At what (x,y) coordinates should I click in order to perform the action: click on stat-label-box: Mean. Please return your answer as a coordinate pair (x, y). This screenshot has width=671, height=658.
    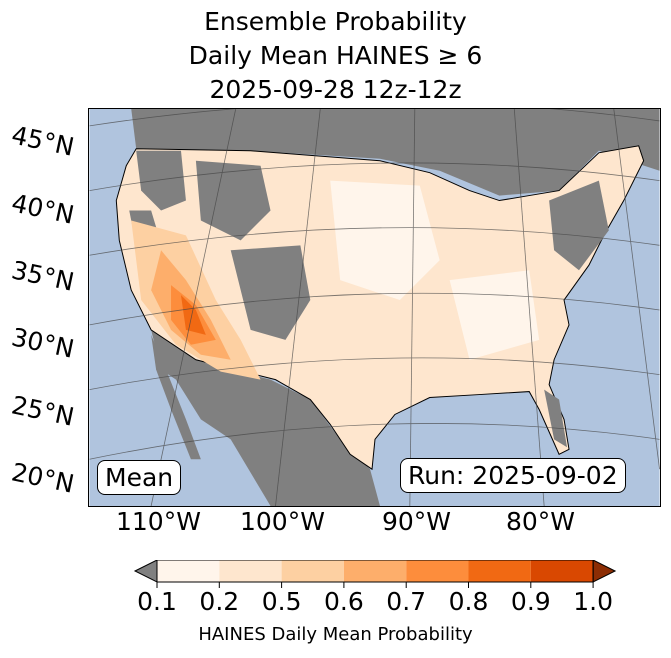
    Looking at the image, I should click on (139, 477).